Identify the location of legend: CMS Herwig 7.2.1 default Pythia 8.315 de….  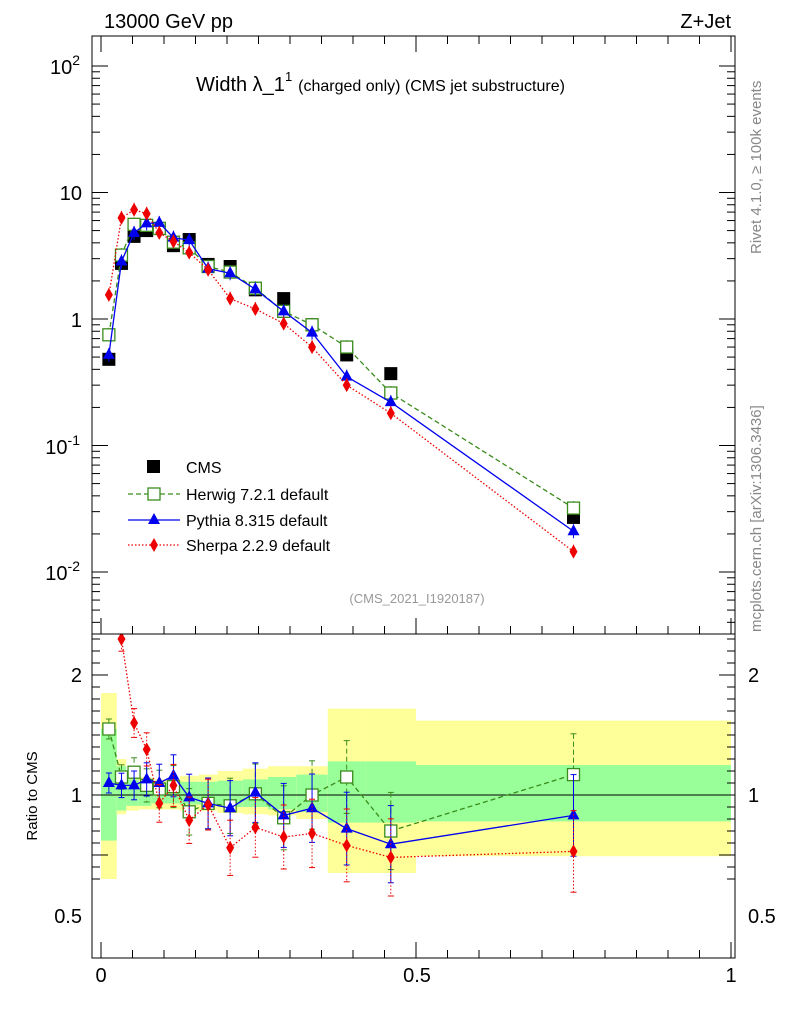
(229, 507).